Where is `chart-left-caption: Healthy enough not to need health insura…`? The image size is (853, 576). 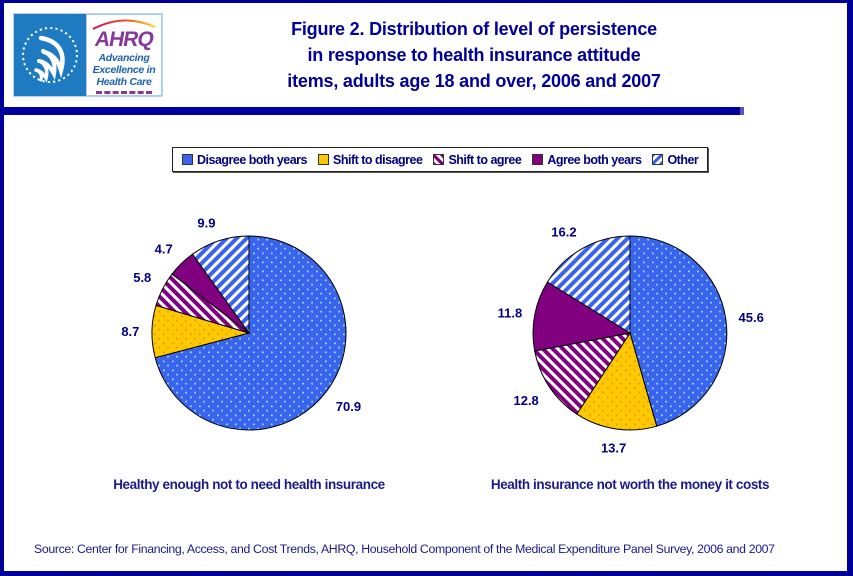
chart-left-caption: Healthy enough not to need health insura… is located at coordinates (249, 484).